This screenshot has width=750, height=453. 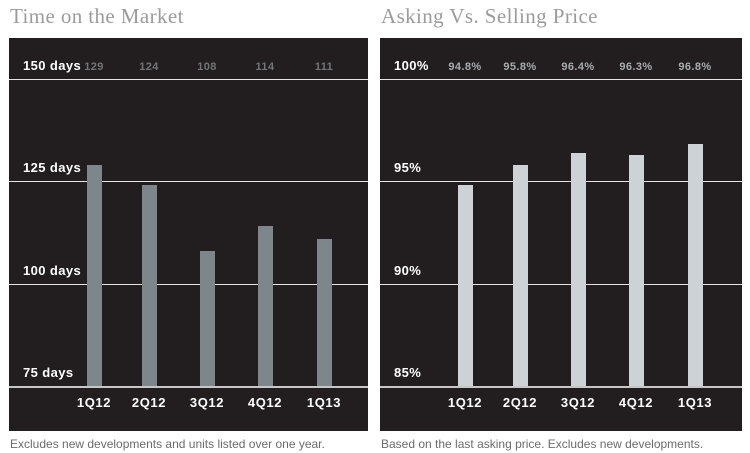 What do you see at coordinates (520, 67) in the screenshot?
I see `bar-value-label: 95.8%` at bounding box center [520, 67].